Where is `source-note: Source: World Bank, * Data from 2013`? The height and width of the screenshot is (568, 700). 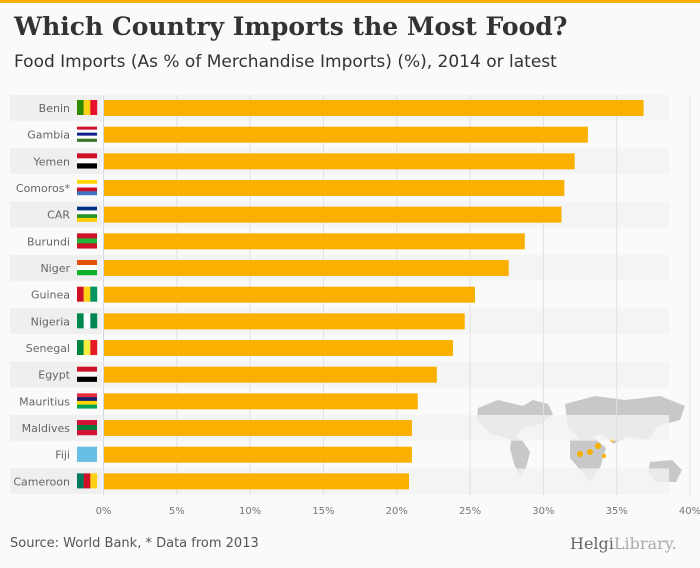
source-note: Source: World Bank, * Data from 2013 is located at coordinates (134, 543).